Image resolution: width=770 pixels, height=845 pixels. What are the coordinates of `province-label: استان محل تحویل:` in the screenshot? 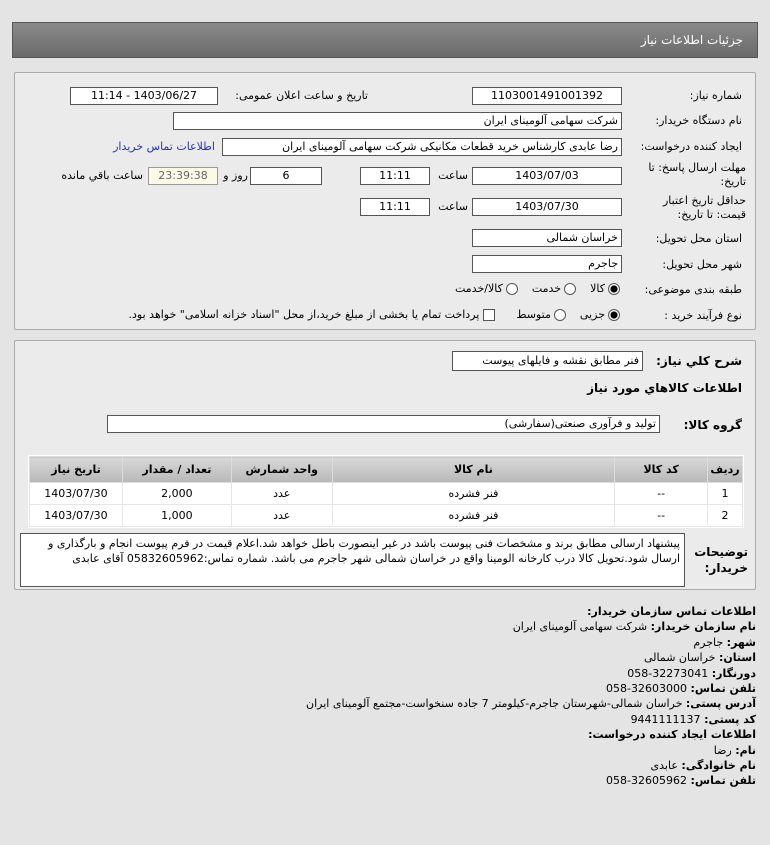 It's located at (698, 238).